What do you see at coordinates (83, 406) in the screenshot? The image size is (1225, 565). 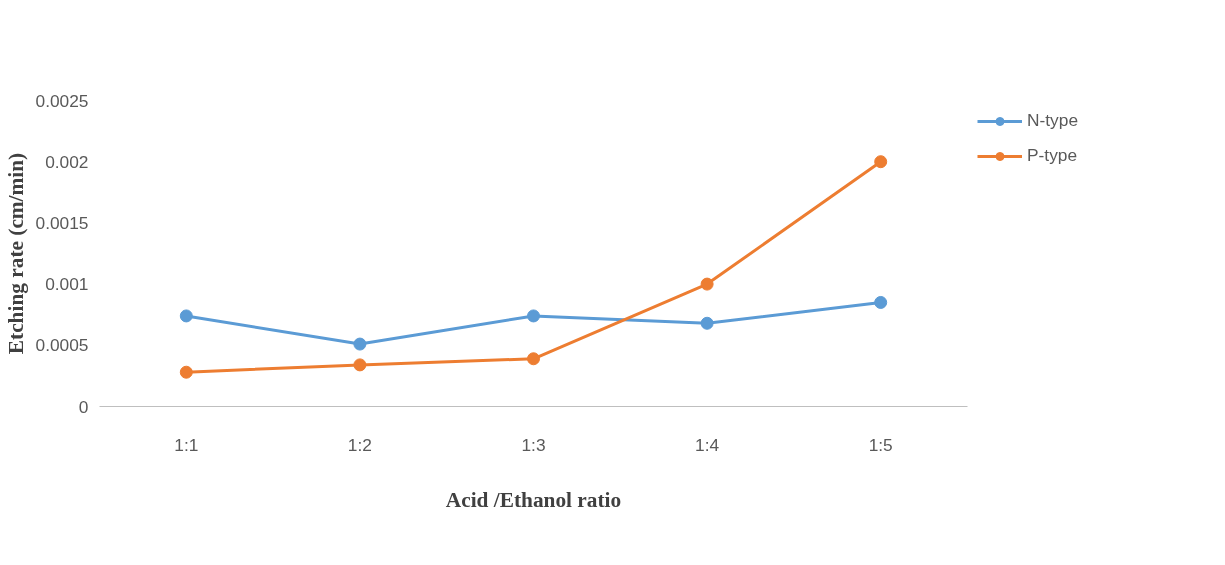 I see `y-tick-label: 0` at bounding box center [83, 406].